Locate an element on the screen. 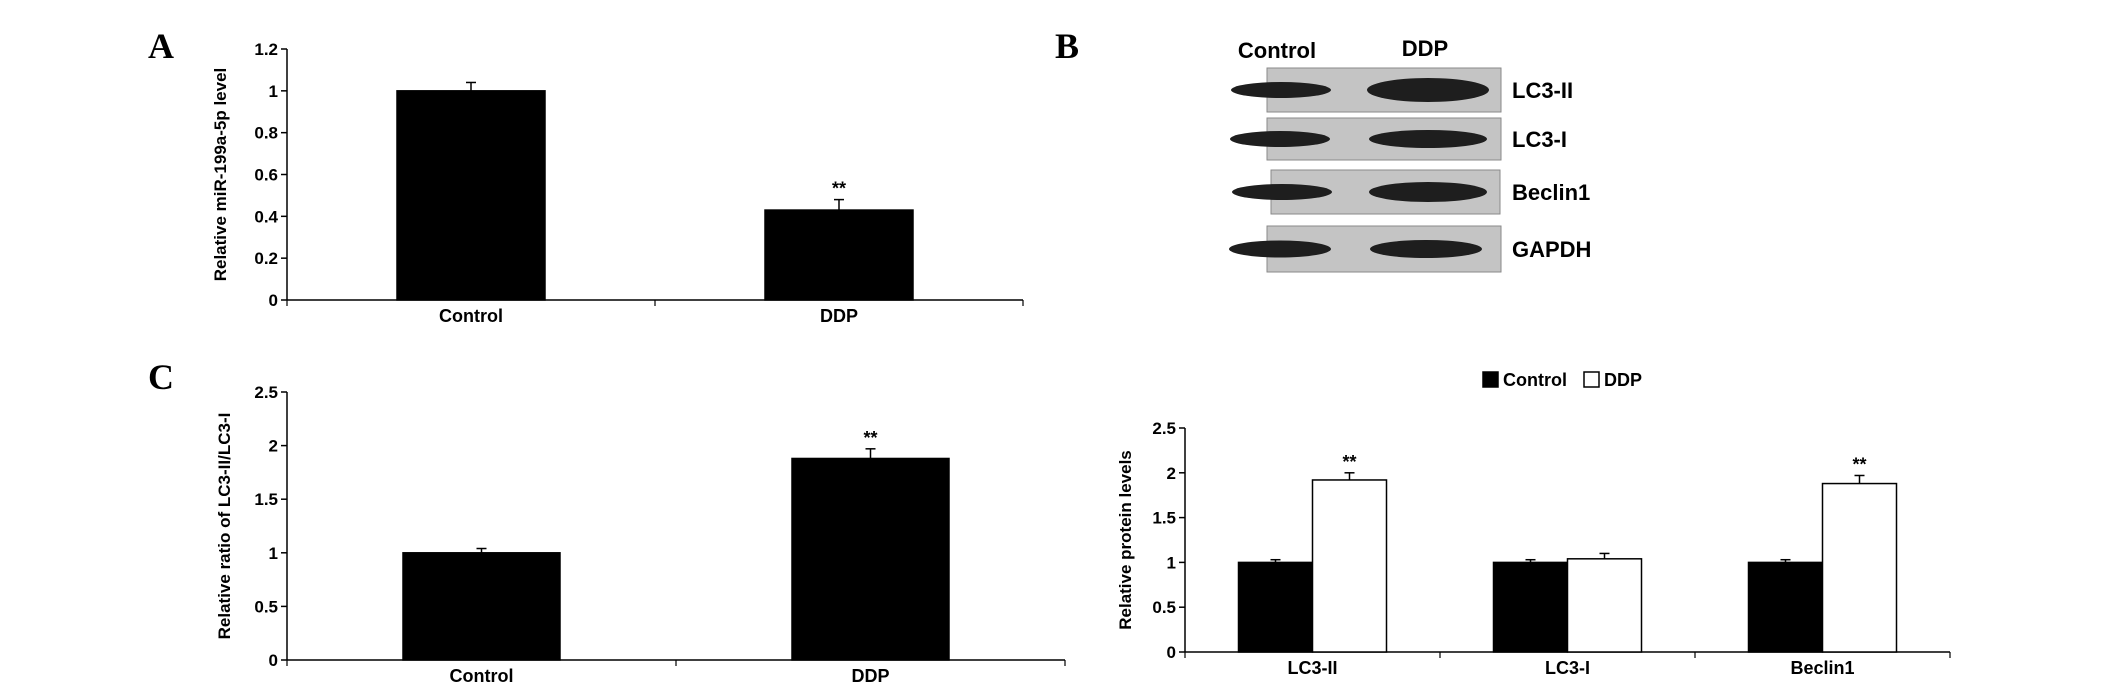 Image resolution: width=2126 pixels, height=692 pixels. y-axis-label: Relative ratio of LC3-II/LC3-I is located at coordinates (224, 526).